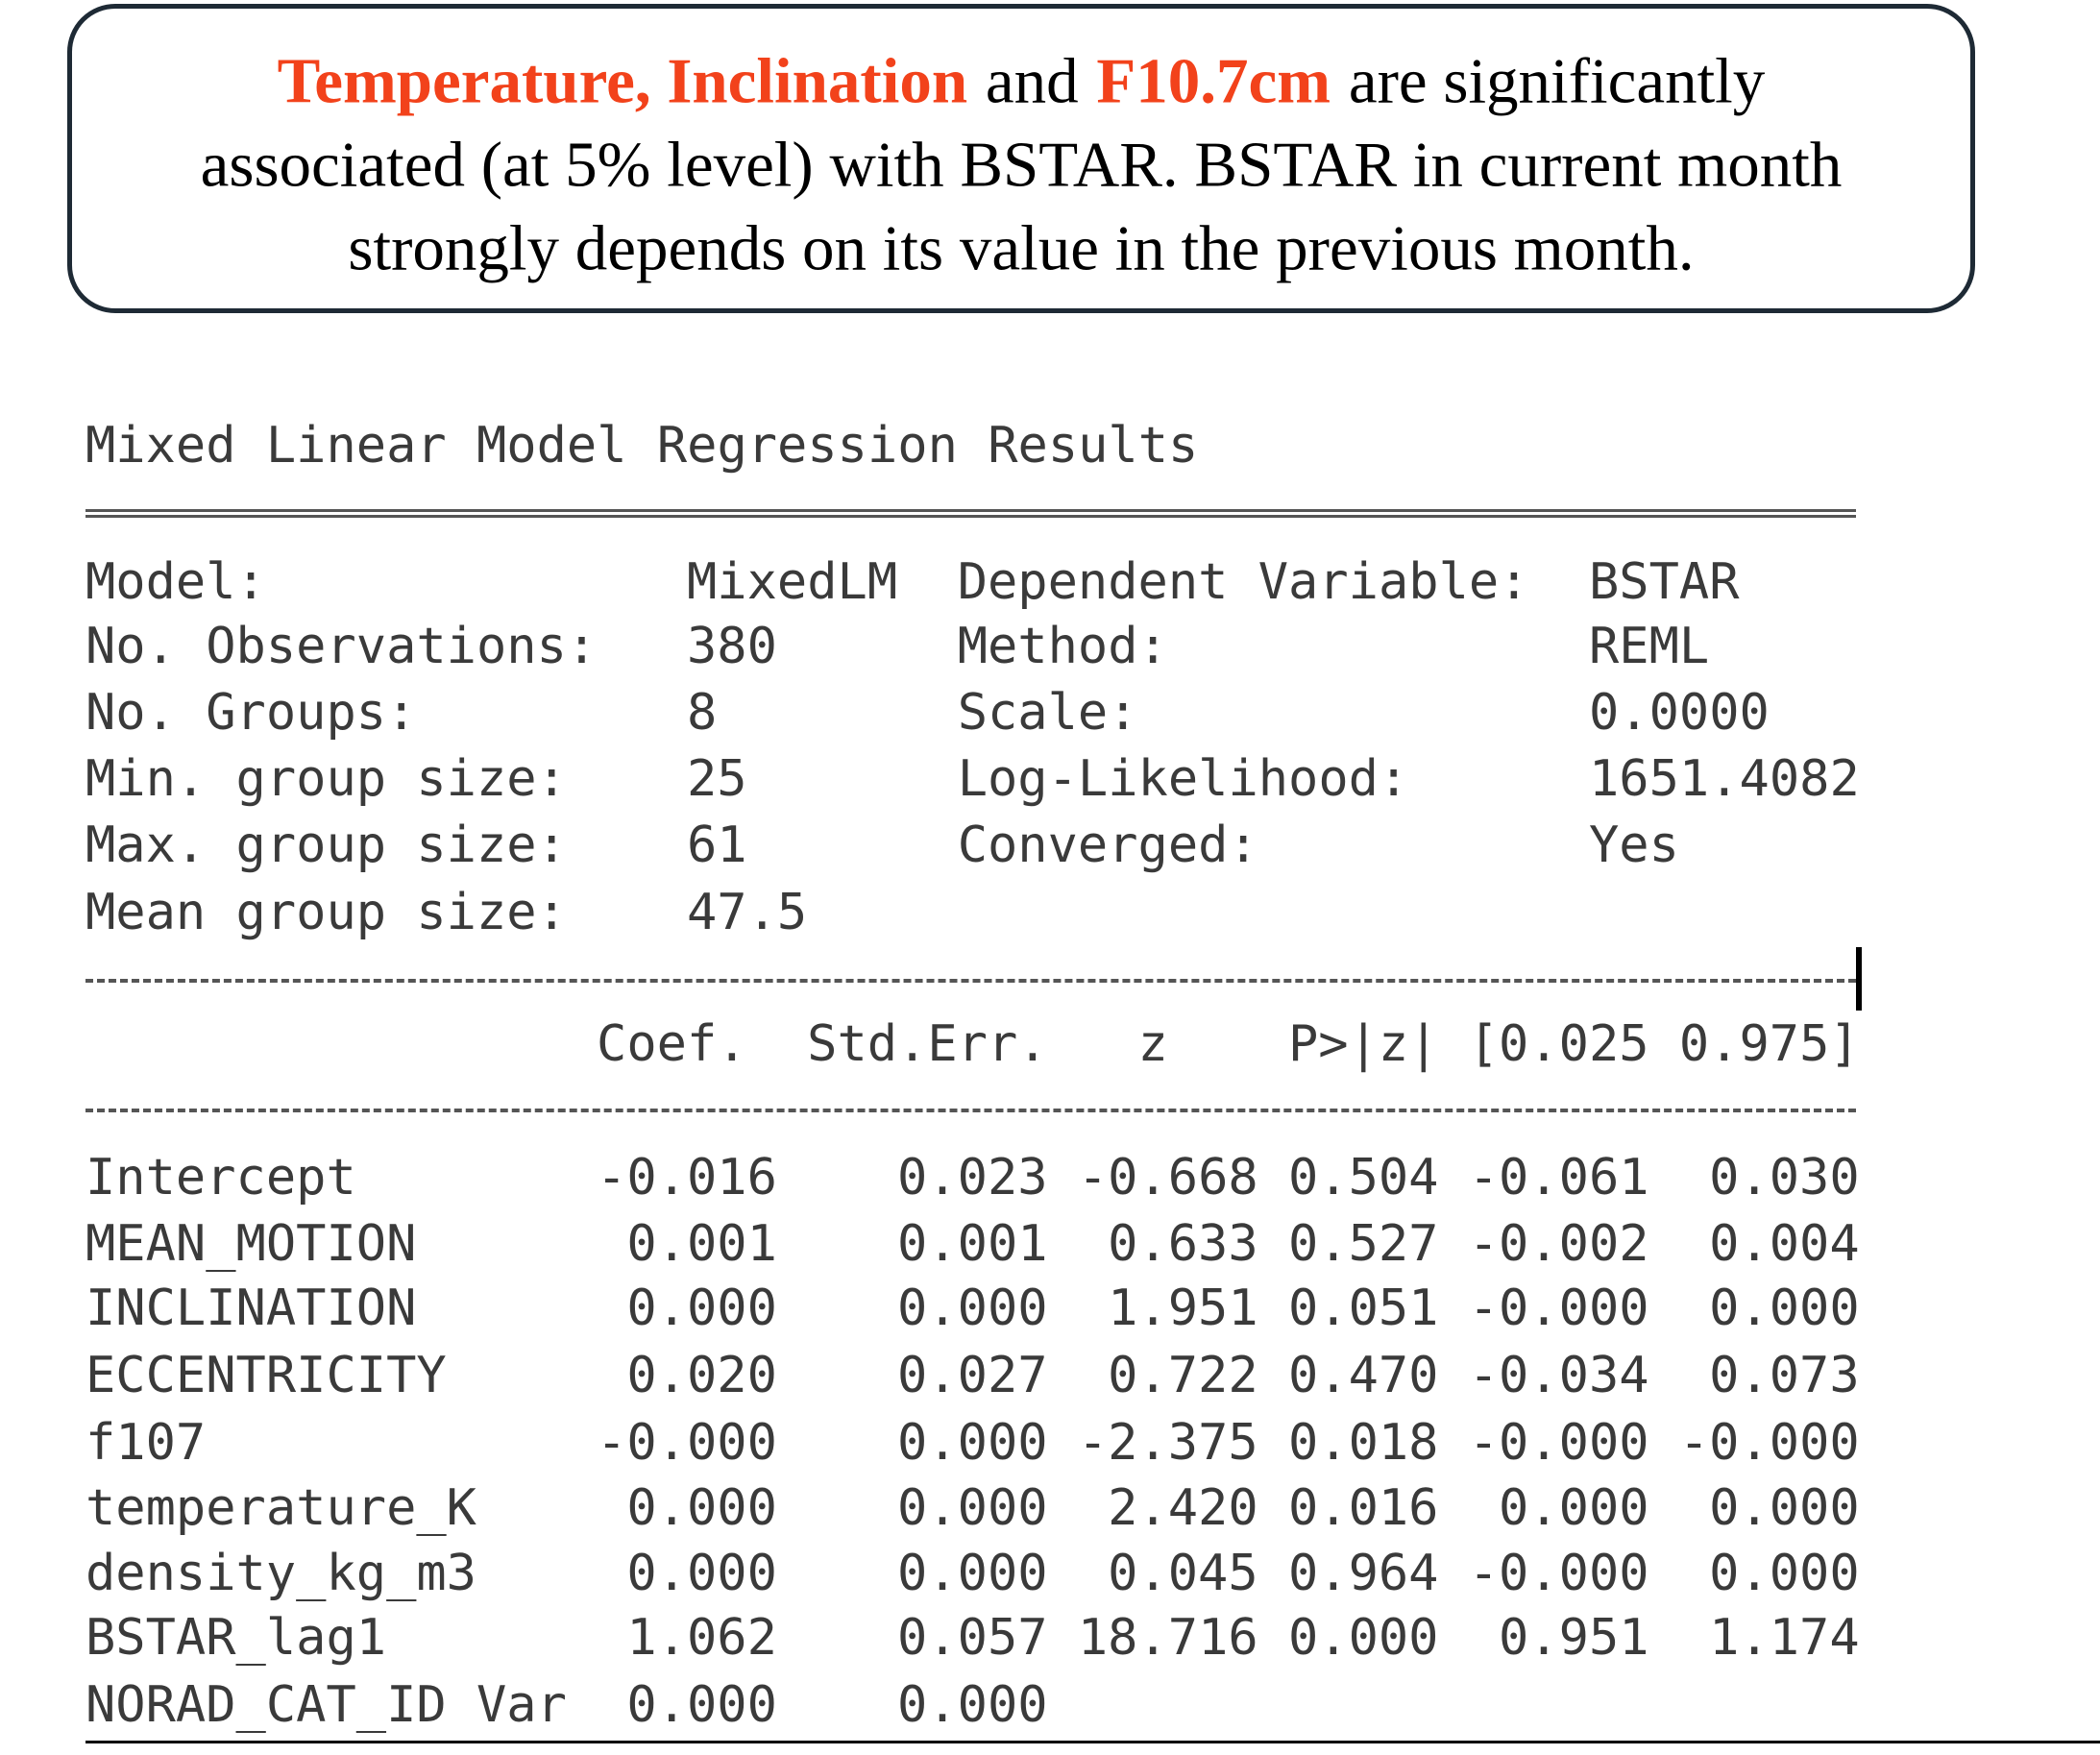 The width and height of the screenshot is (2100, 1755). Describe the element at coordinates (1167, 1638) in the screenshot. I see `cell: 18.716` at that location.